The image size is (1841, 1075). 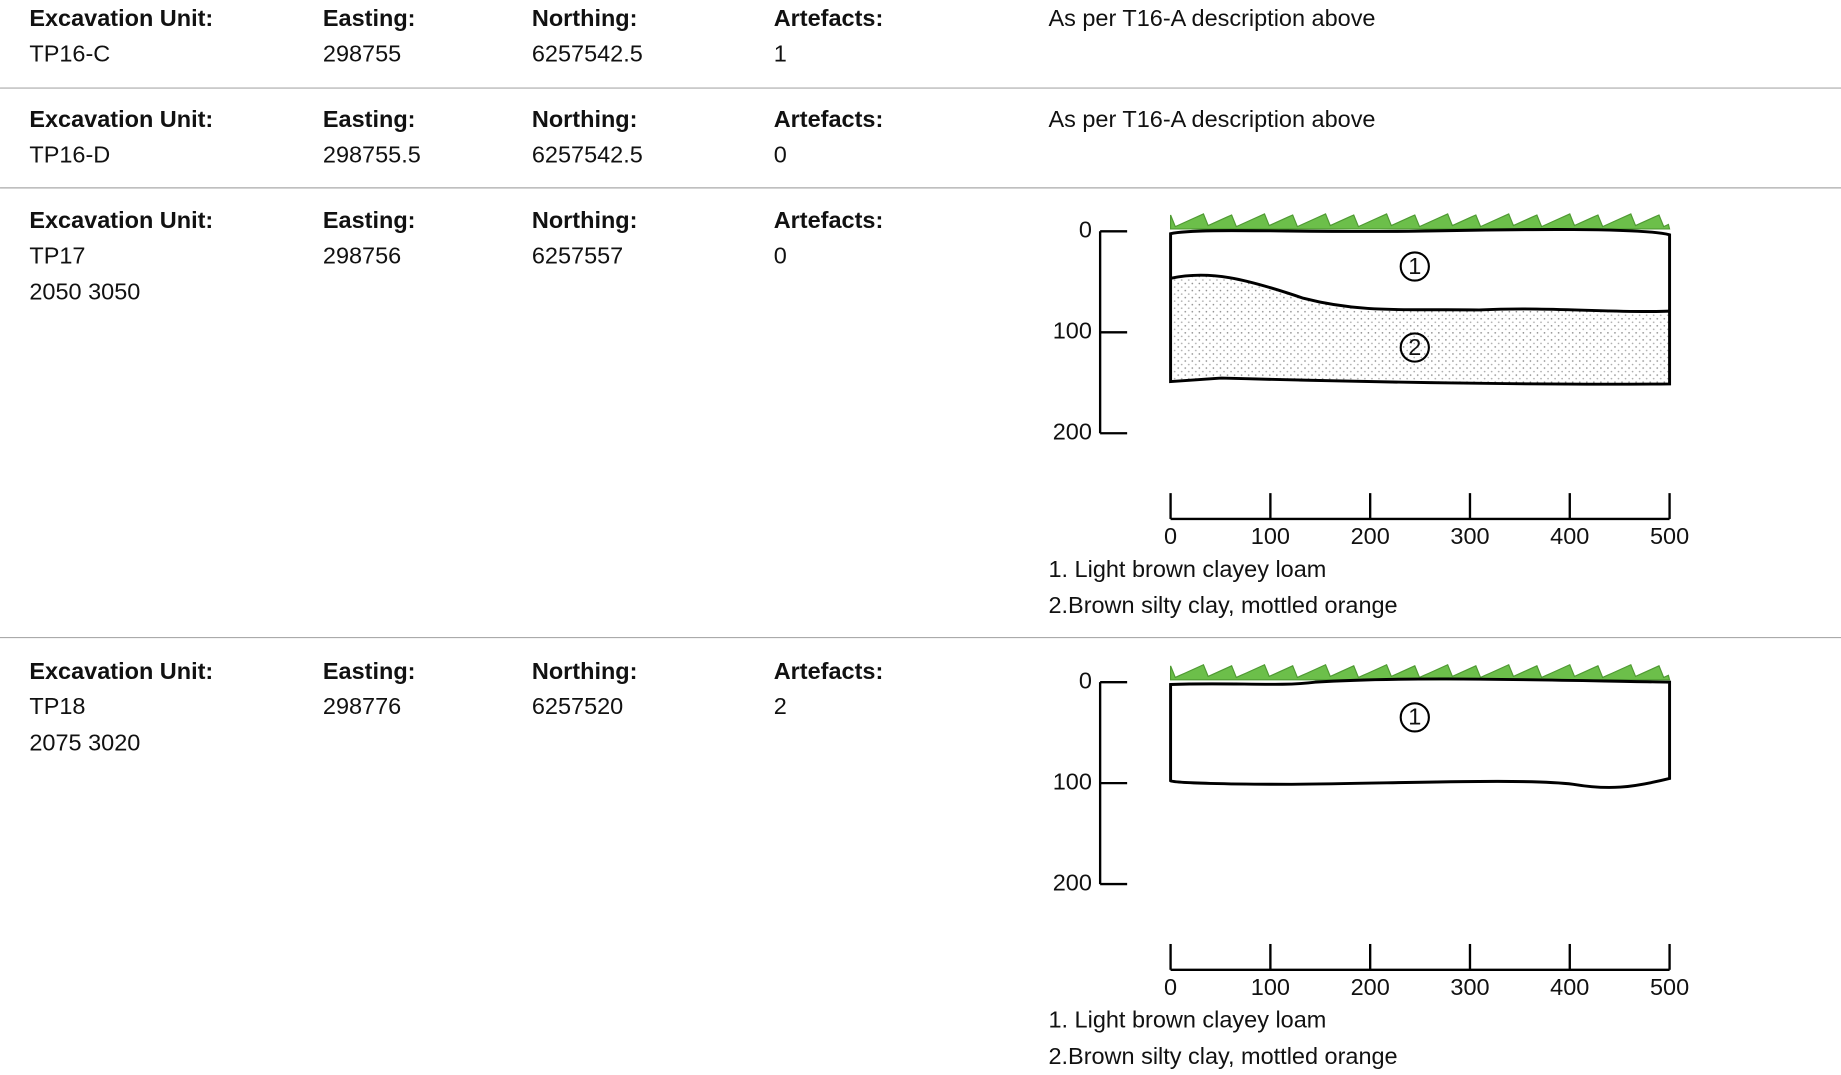 I want to click on field-value: 298776, so click(x=362, y=706).